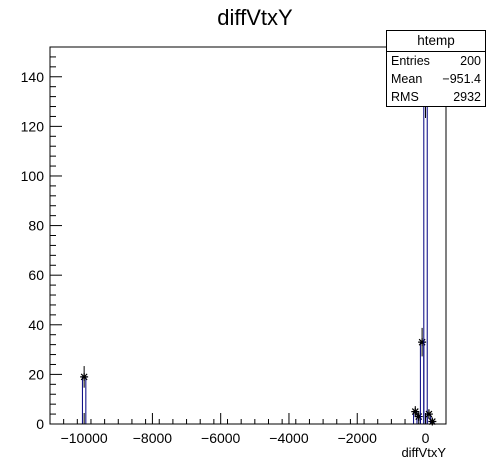  What do you see at coordinates (425, 256) in the screenshot?
I see `histogram-bar` at bounding box center [425, 256].